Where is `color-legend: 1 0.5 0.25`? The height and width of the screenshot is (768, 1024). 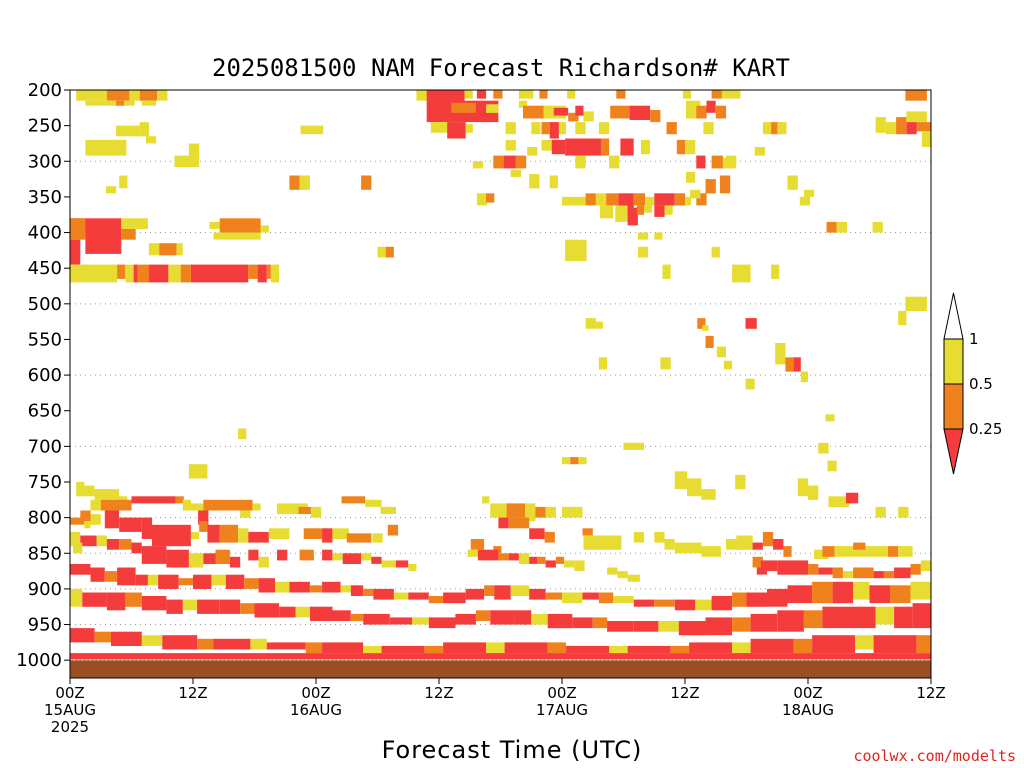 color-legend: 1 0.5 0.25 is located at coordinates (972, 383).